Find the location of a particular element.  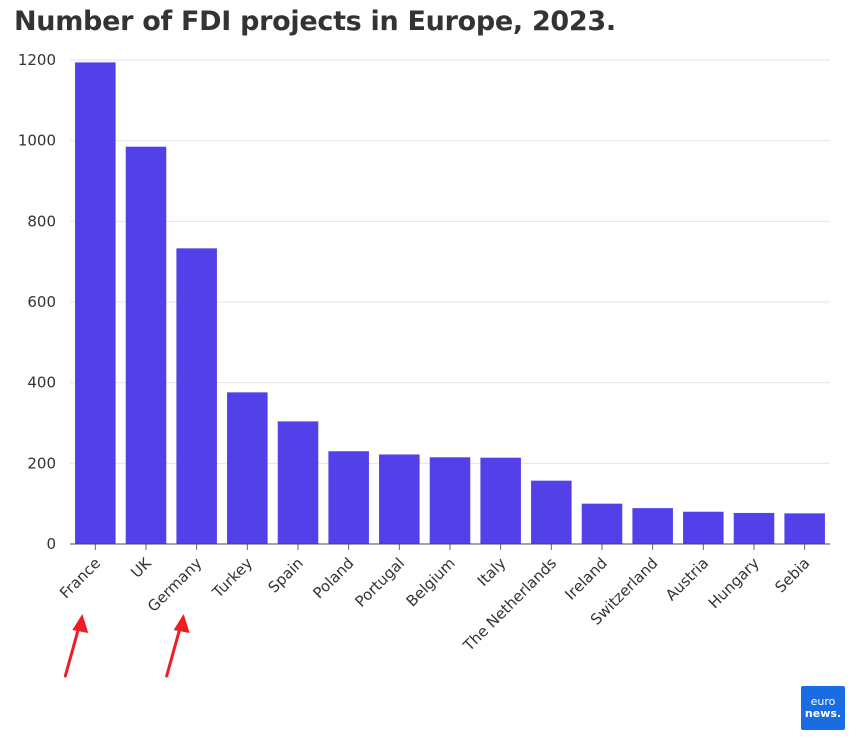

x-tick-label: The Netherlands is located at coordinates (509, 604).